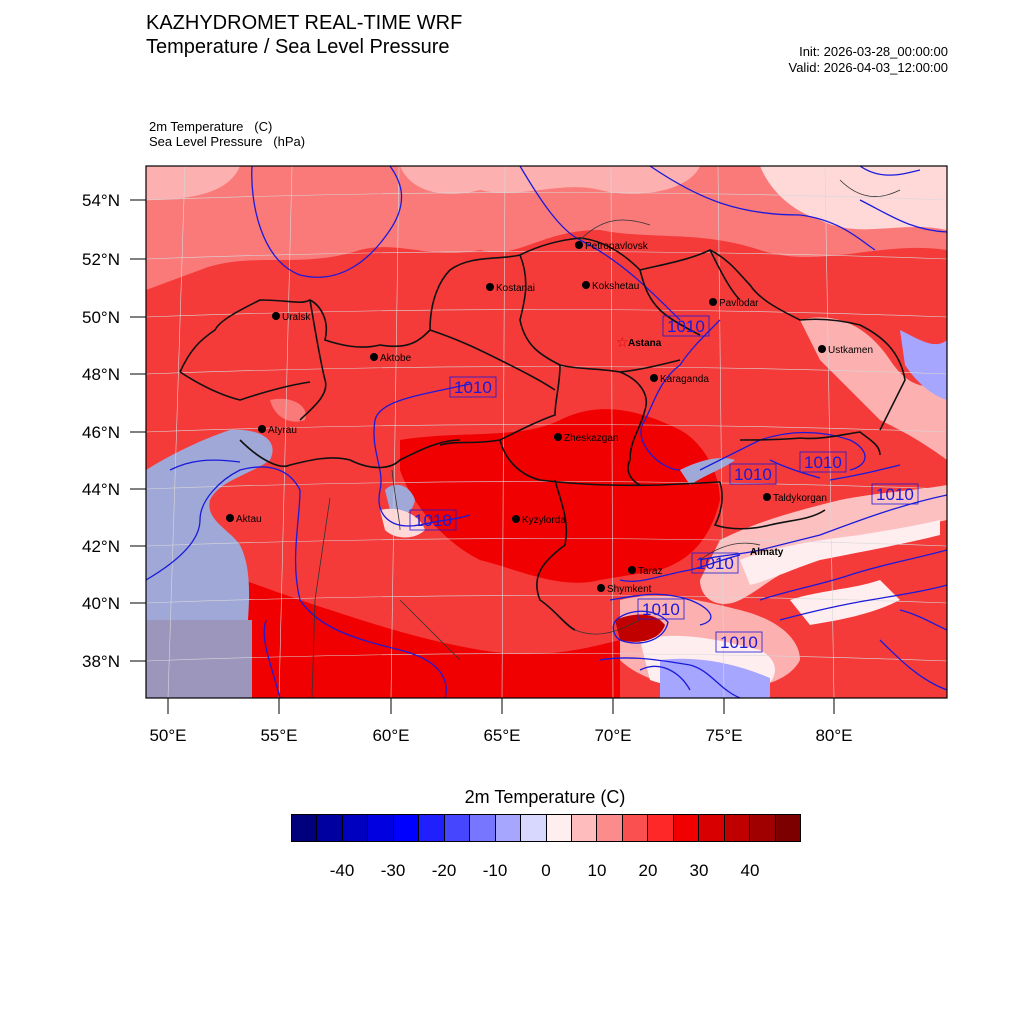  Describe the element at coordinates (629, 589) in the screenshot. I see `city-label: Shymkent` at that location.